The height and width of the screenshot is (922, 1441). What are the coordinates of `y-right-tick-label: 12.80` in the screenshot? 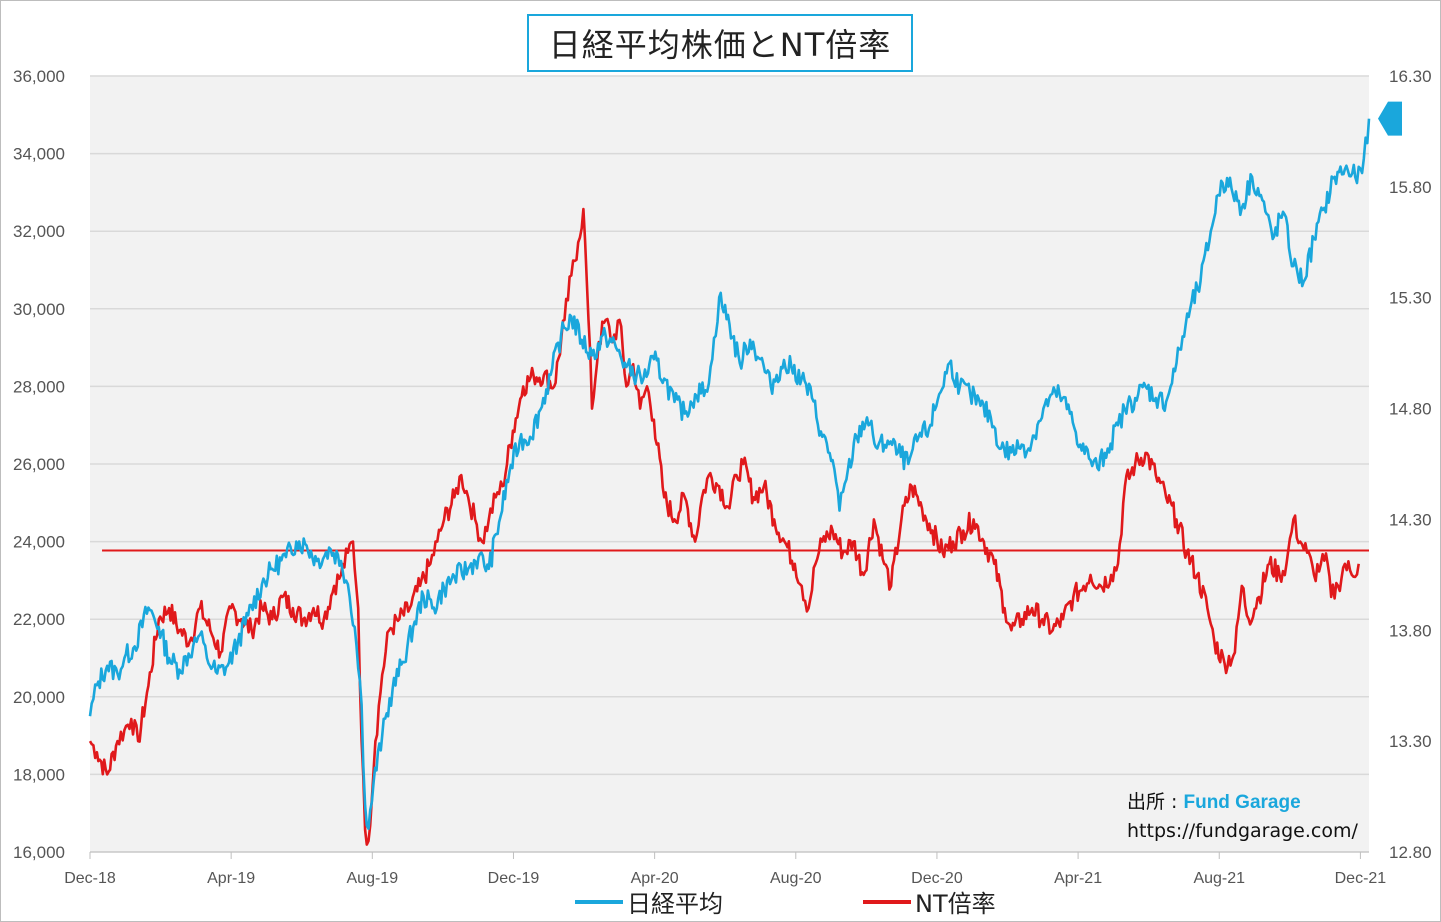 It's located at (1410, 852).